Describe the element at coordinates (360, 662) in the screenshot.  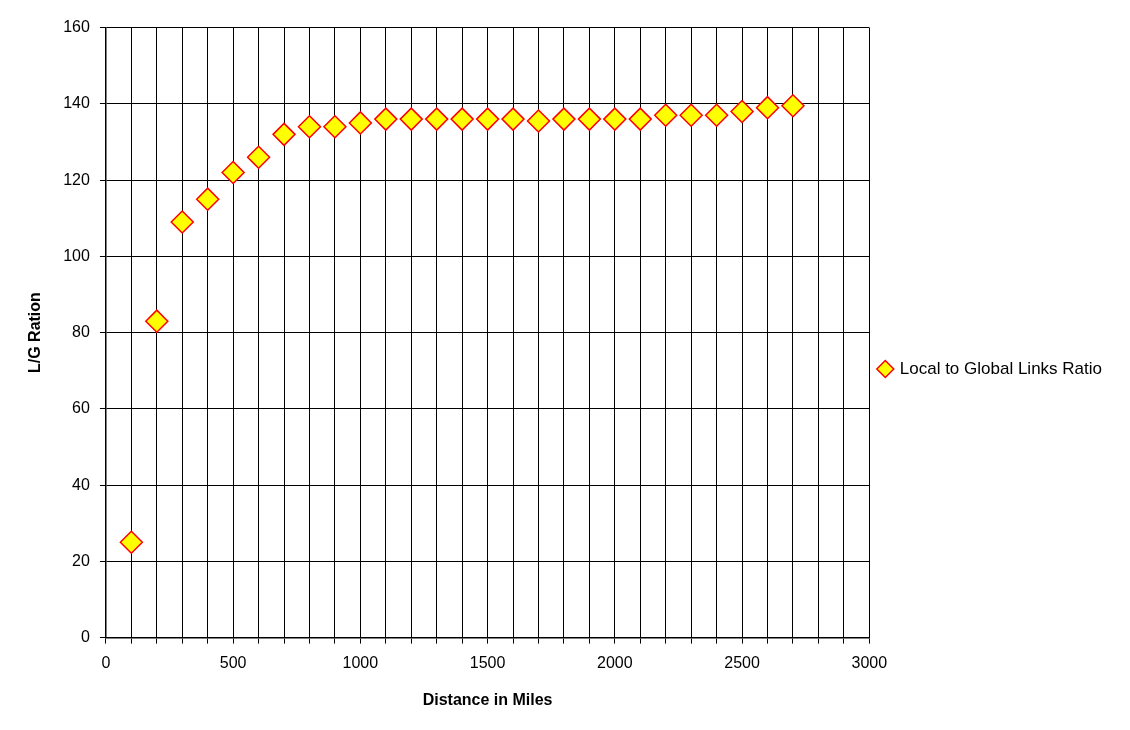
I see `x-tick-label: 1000` at that location.